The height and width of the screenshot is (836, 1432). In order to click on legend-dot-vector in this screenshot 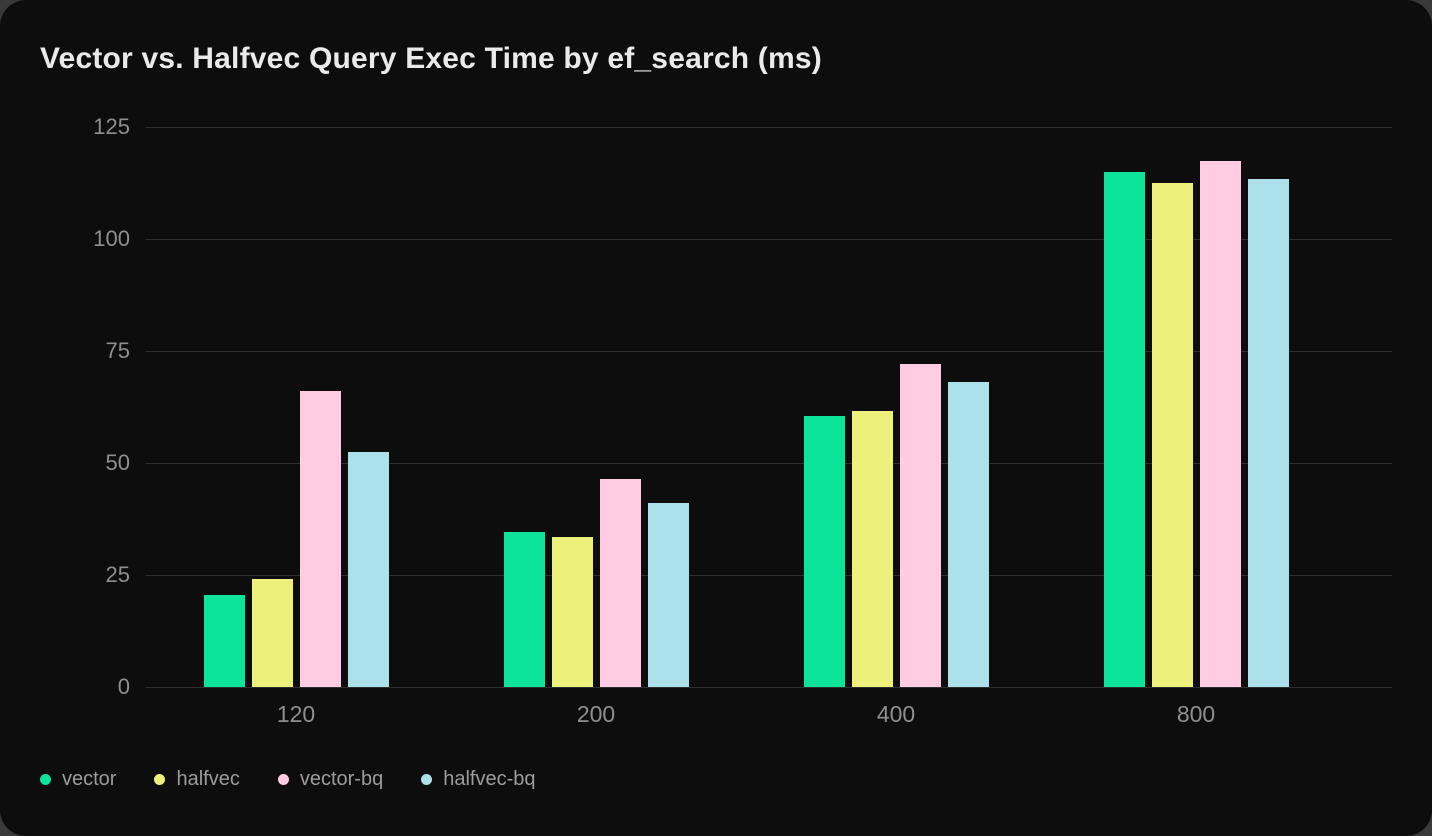, I will do `click(45, 779)`.